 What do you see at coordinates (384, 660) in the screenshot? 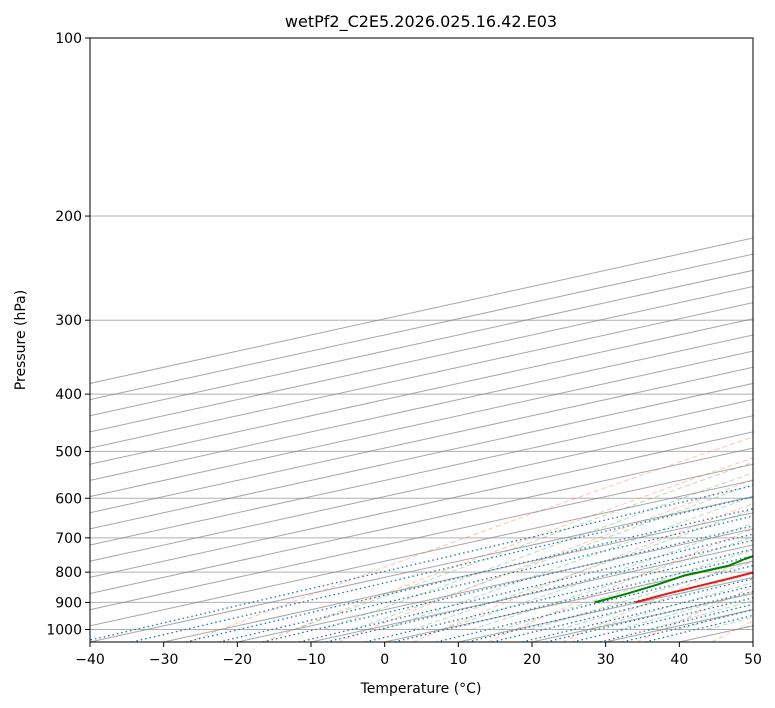
I see `x-tick-label: 0` at bounding box center [384, 660].